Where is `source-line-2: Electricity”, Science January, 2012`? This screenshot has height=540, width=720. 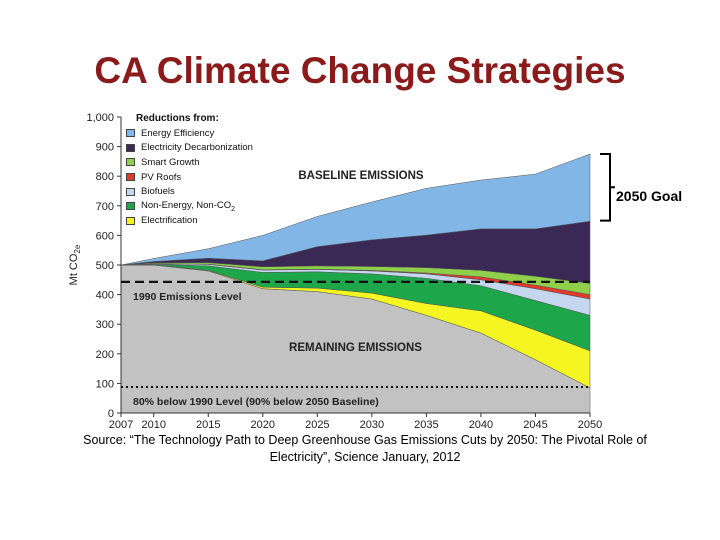 source-line-2: Electricity”, Science January, 2012 is located at coordinates (365, 457).